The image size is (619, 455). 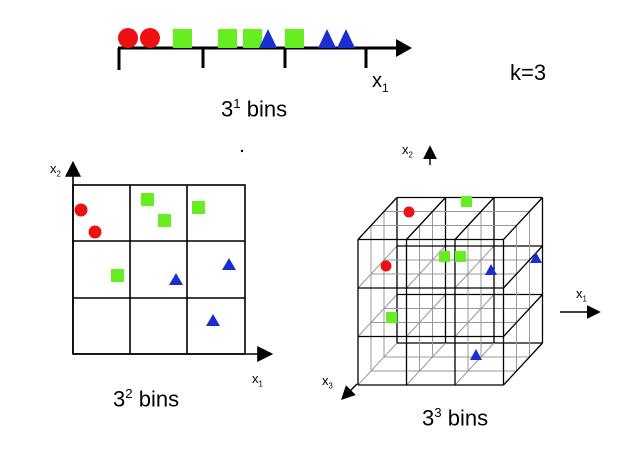 What do you see at coordinates (242, 151) in the screenshot?
I see `stray-dot` at bounding box center [242, 151].